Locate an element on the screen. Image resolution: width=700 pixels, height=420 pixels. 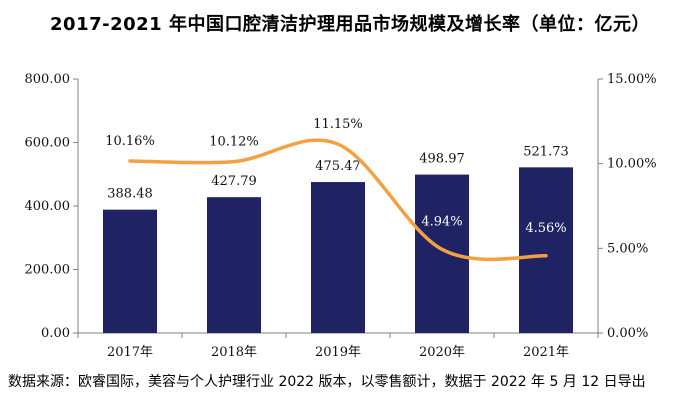
y-left-tick-label: 800.00 is located at coordinates (48, 79).